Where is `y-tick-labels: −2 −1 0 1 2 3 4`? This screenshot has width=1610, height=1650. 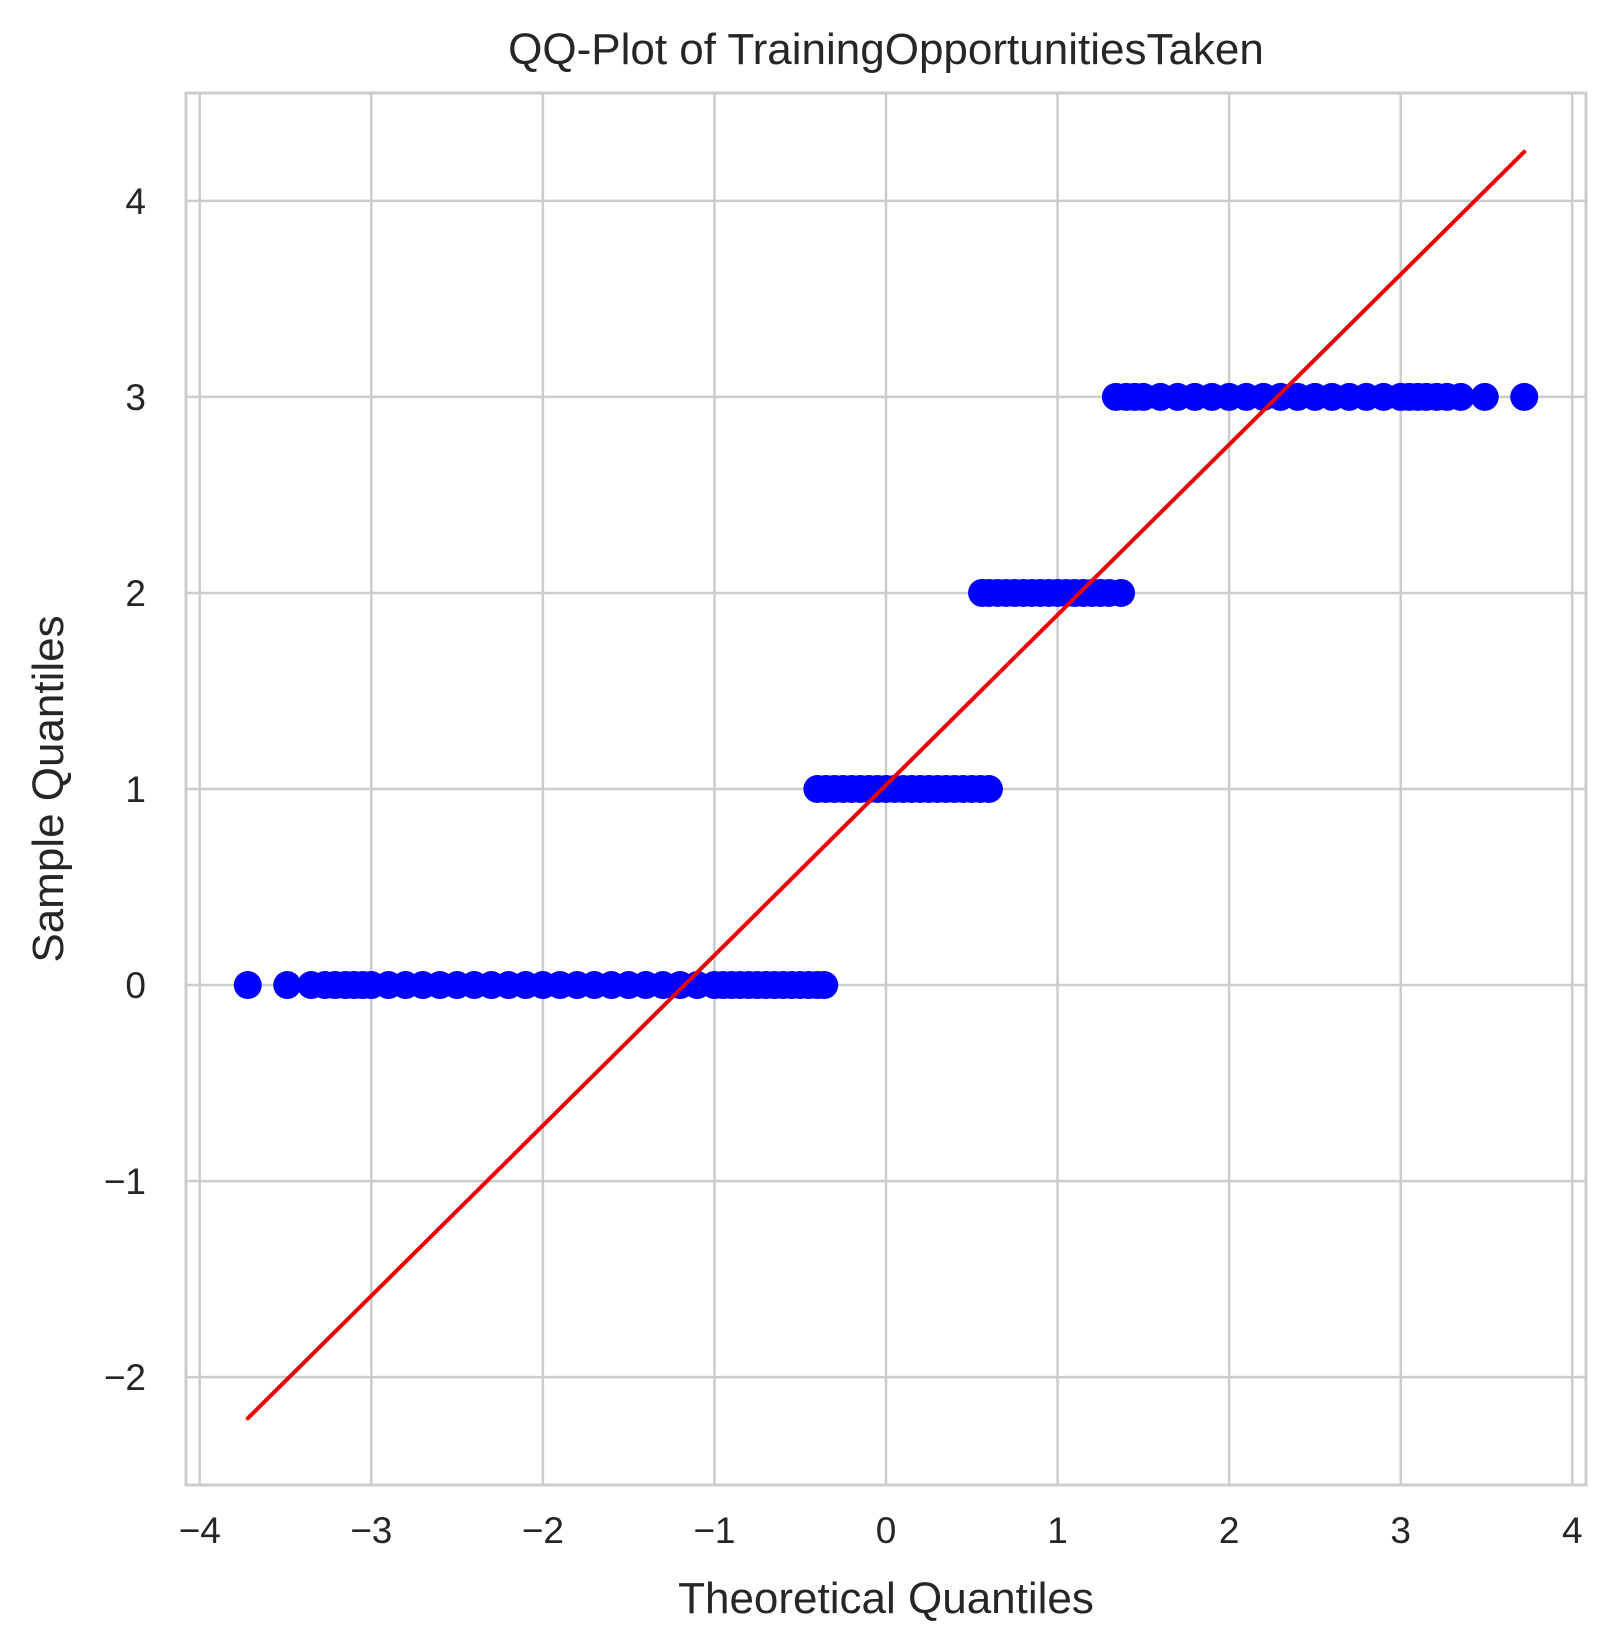 y-tick-labels: −2 −1 0 1 2 3 4 is located at coordinates (125, 789).